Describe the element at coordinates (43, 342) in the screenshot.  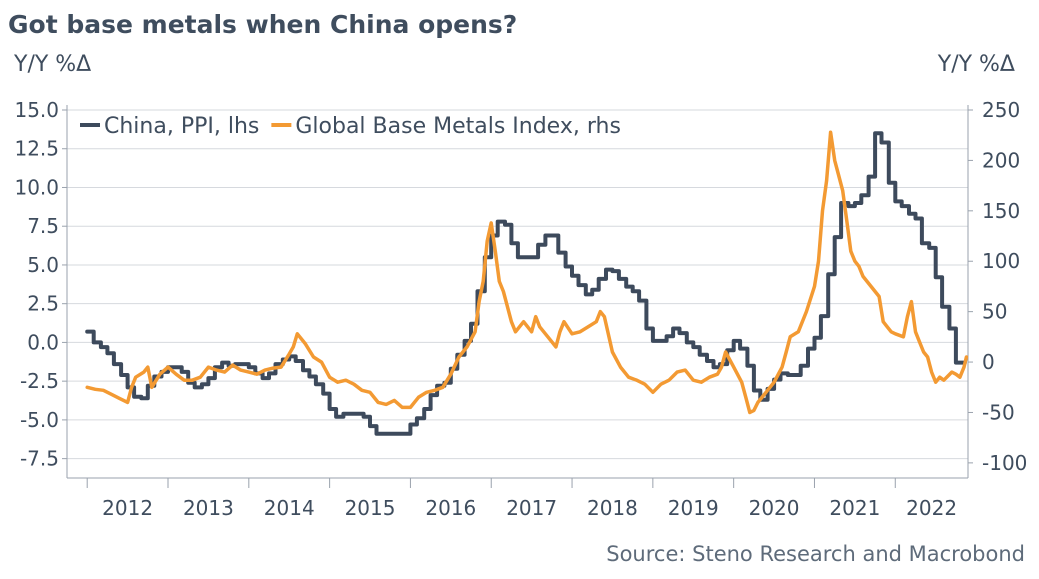
I see `left-axis-tick-label: 0.0` at that location.